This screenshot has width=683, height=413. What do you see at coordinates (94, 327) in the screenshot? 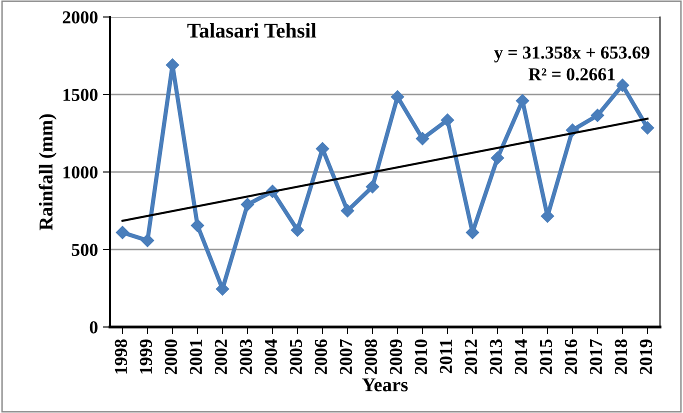
I see `y-tick-label: 0` at bounding box center [94, 327].